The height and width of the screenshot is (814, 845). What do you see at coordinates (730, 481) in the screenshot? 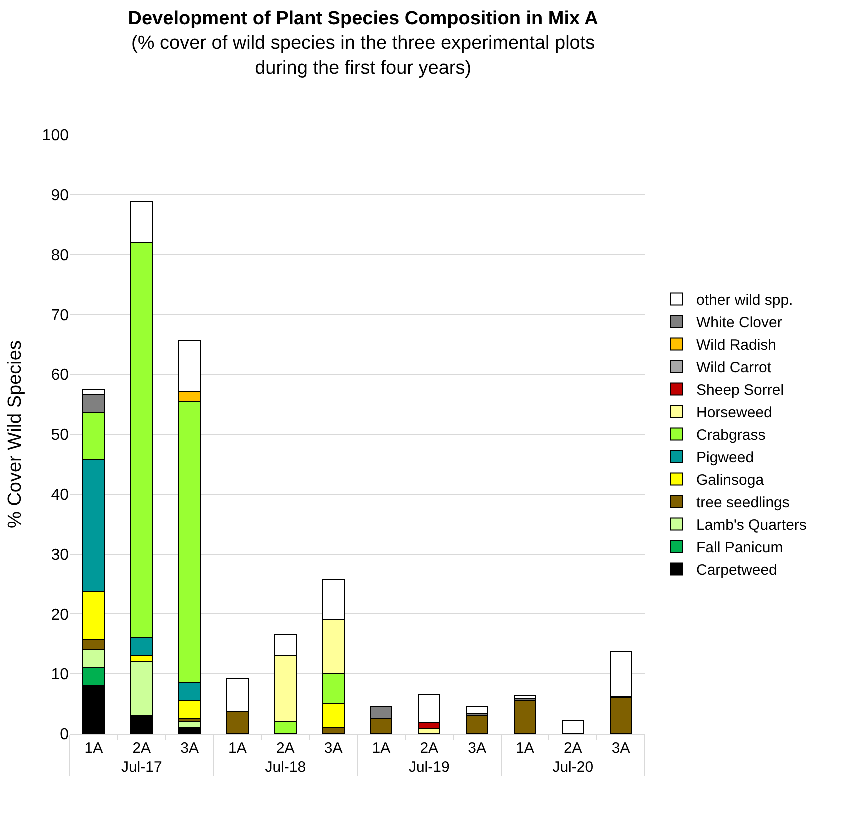
I see `legend-label: Galinsoga` at bounding box center [730, 481].